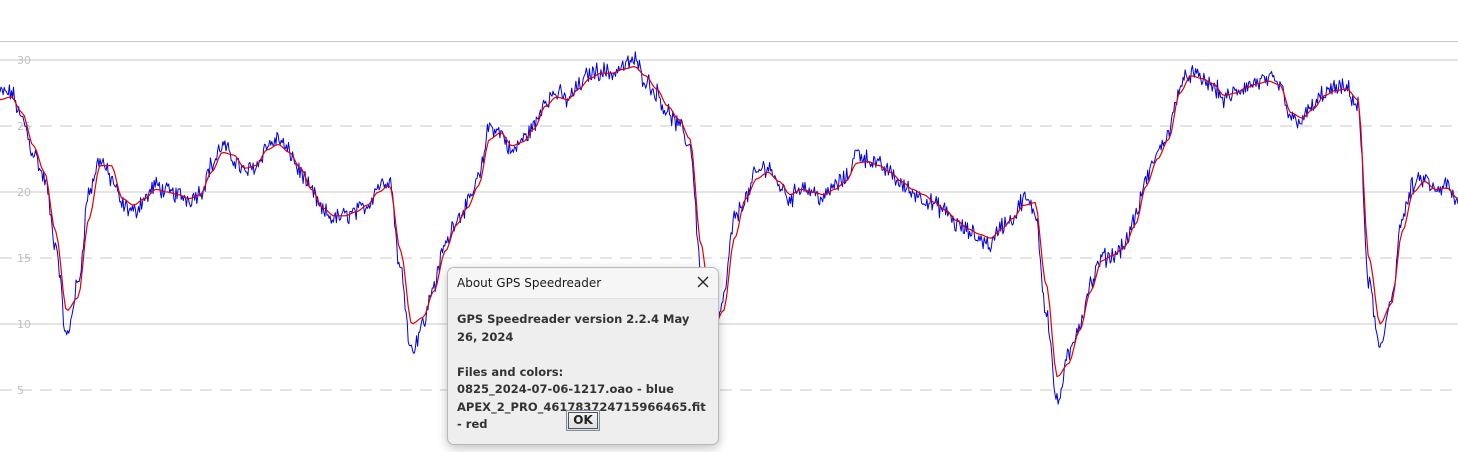 Image resolution: width=1458 pixels, height=452 pixels. I want to click on files-header: Files and colors:, so click(510, 371).